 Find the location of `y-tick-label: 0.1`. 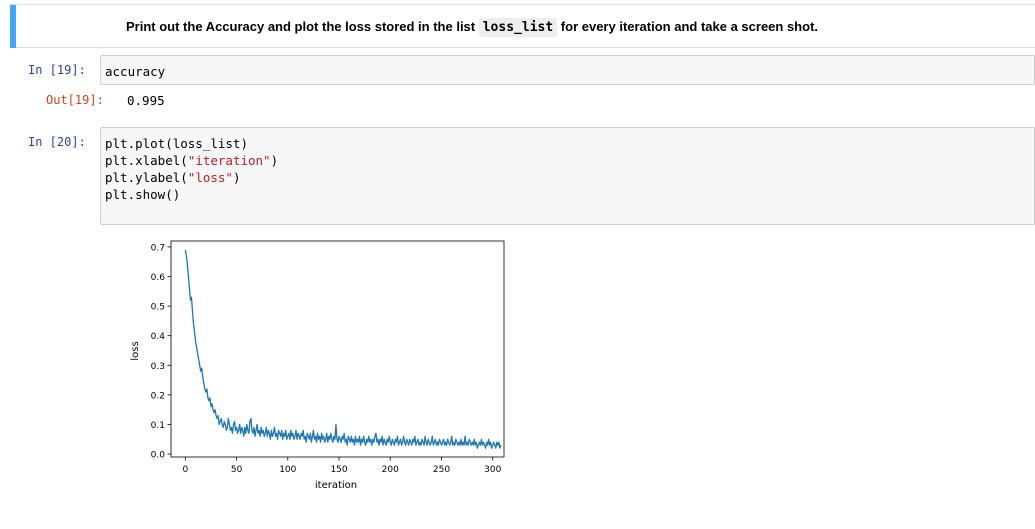

y-tick-label: 0.1 is located at coordinates (158, 426).